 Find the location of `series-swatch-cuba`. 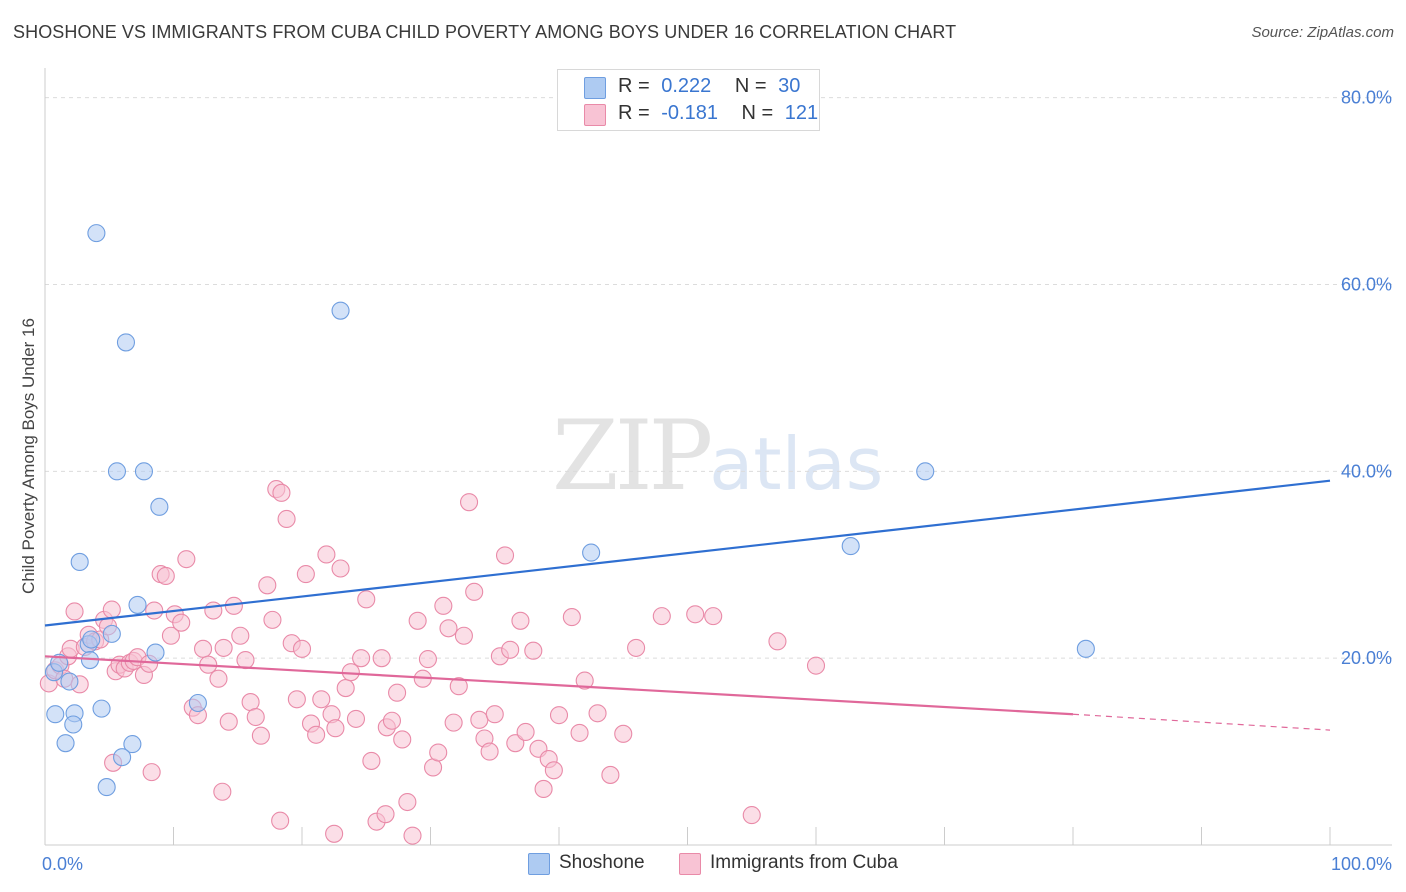

series-swatch-cuba is located at coordinates (690, 864).